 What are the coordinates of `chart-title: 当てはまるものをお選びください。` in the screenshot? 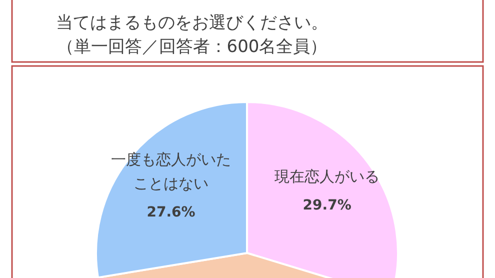 It's located at (192, 23).